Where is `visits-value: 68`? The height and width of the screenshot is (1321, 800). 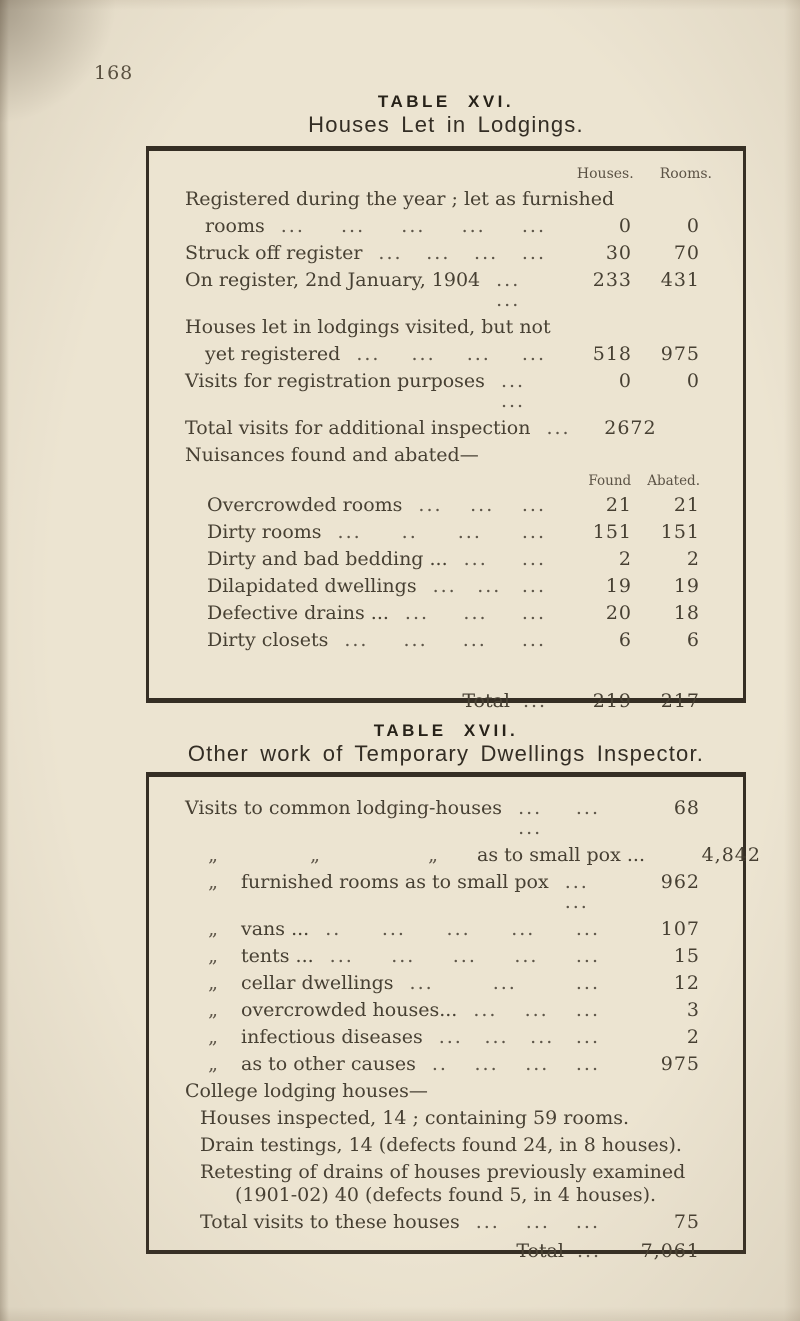
visits-value: 68 is located at coordinates (686, 808).